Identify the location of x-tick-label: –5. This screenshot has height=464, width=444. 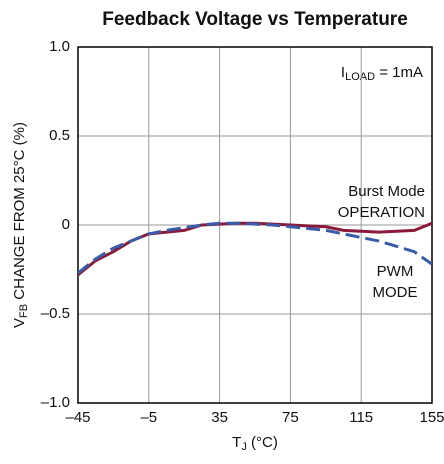
(148, 417).